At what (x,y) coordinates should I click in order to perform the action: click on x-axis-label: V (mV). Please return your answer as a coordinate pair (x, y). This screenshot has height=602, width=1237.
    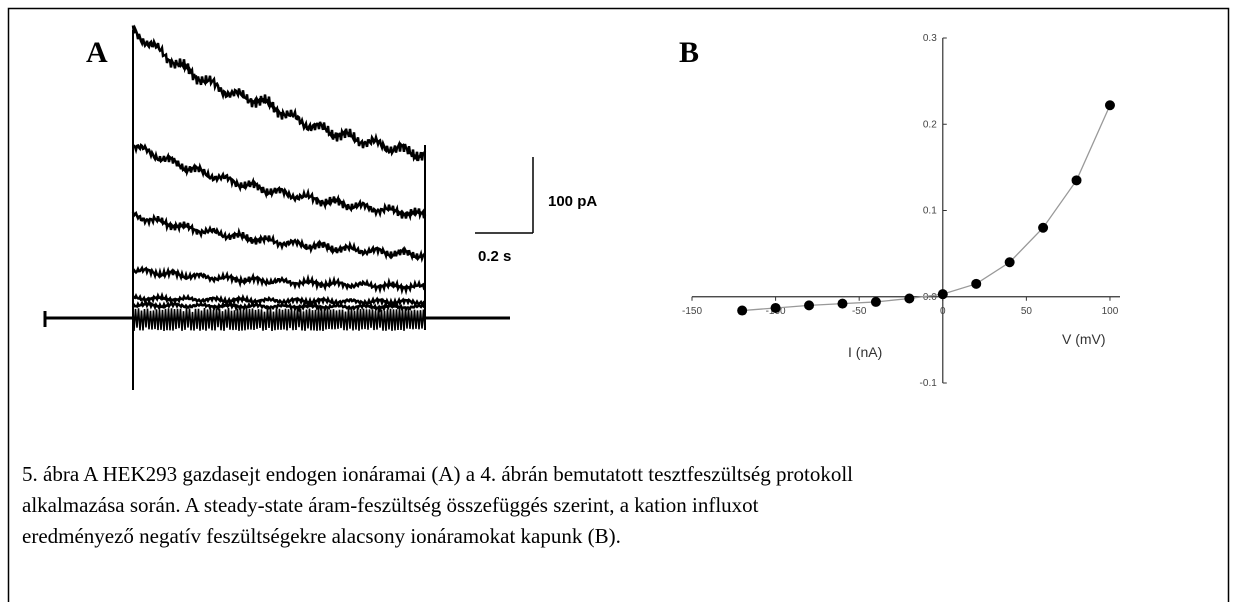
    Looking at the image, I should click on (1084, 339).